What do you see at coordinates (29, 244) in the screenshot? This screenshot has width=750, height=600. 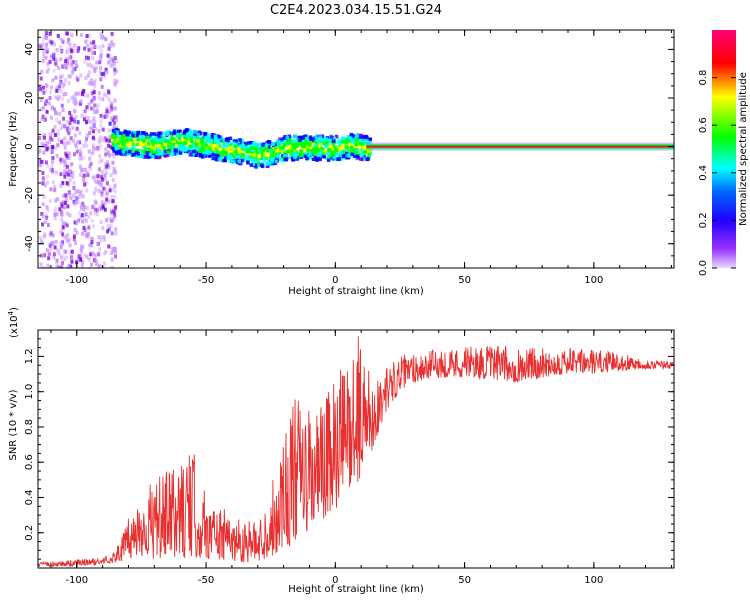 I see `spectrogram-ytick-label: -40` at bounding box center [29, 244].